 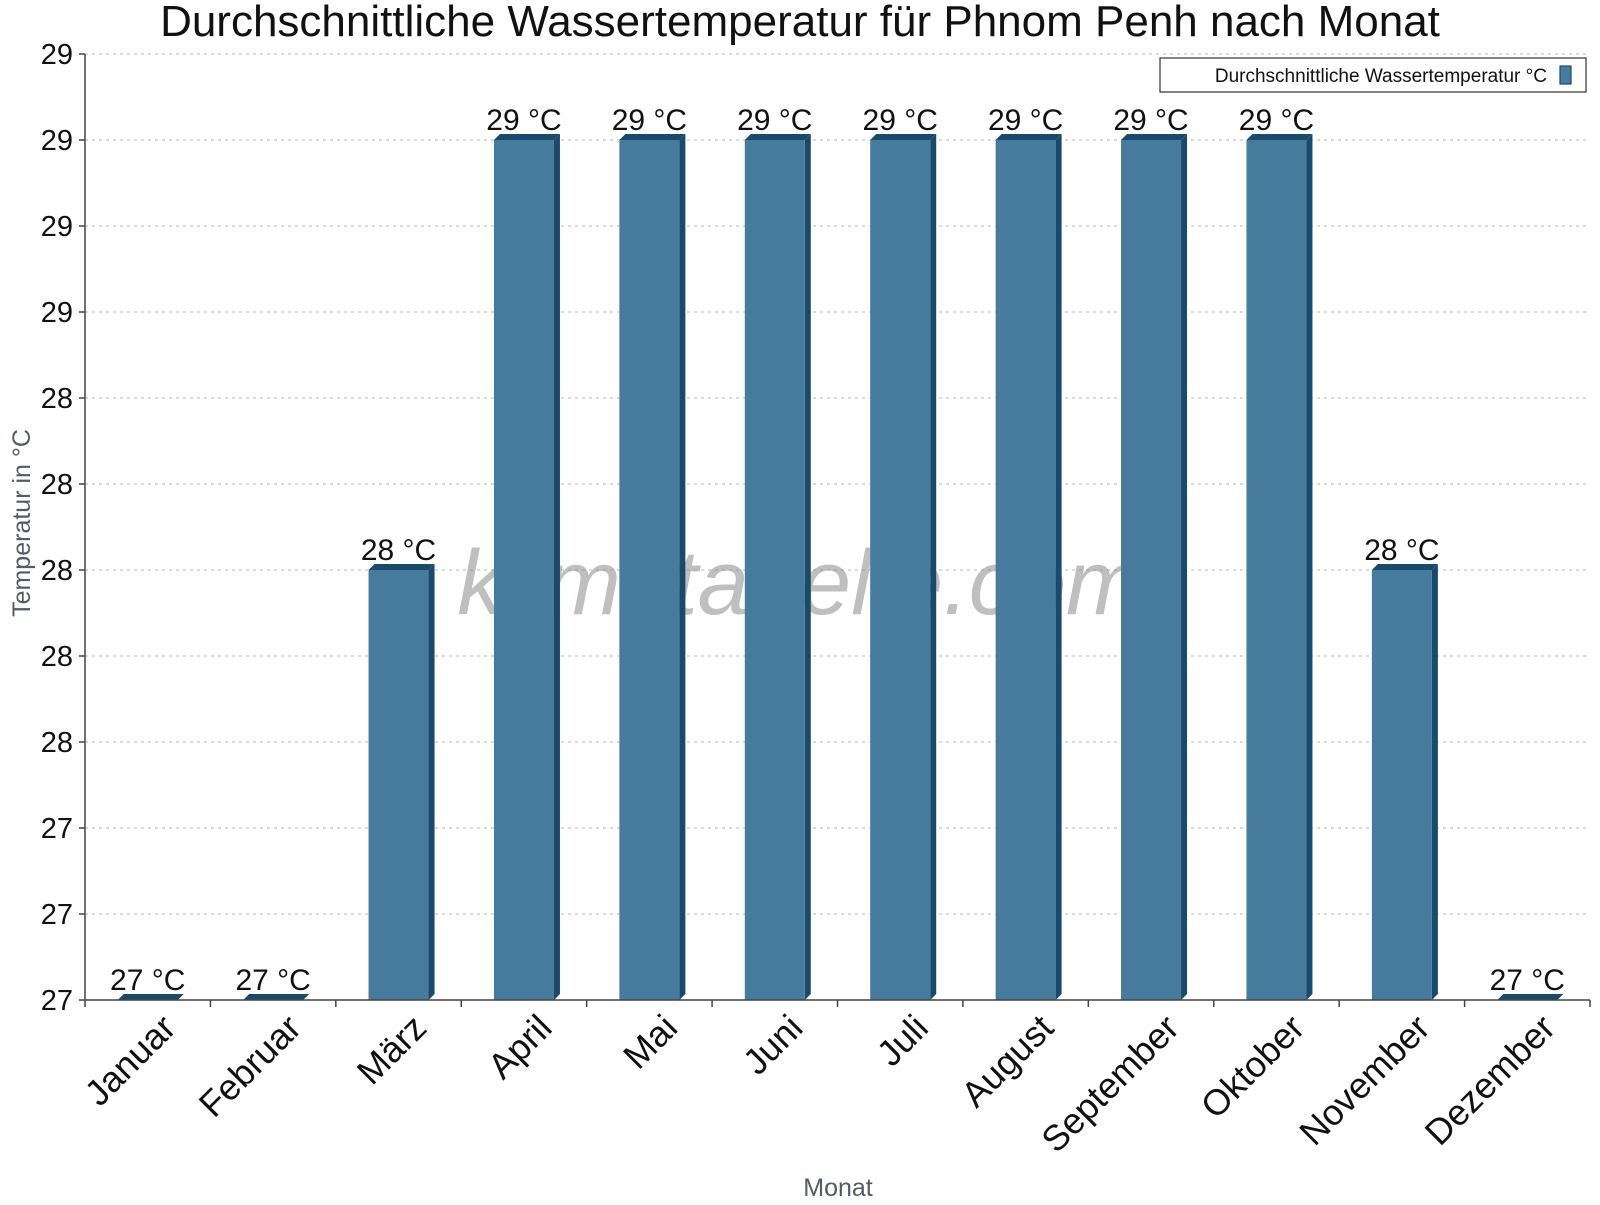 What do you see at coordinates (1150, 120) in the screenshot?
I see `data-label-8: 29 °C` at bounding box center [1150, 120].